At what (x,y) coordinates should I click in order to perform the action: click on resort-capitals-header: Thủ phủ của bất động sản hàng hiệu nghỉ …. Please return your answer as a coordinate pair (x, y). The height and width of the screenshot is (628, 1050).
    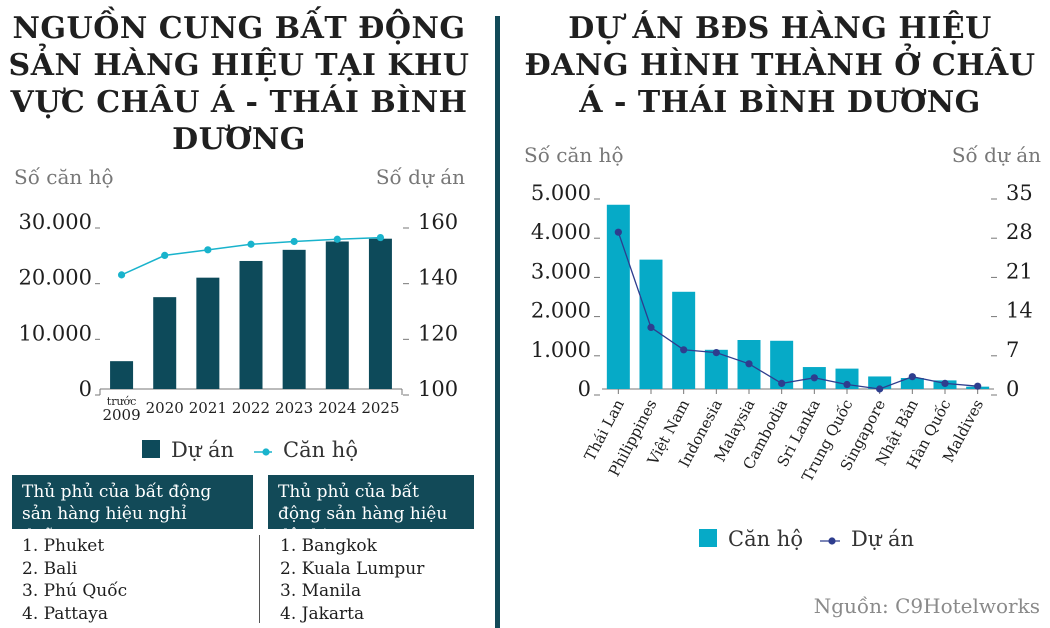
    Looking at the image, I should click on (132, 510).